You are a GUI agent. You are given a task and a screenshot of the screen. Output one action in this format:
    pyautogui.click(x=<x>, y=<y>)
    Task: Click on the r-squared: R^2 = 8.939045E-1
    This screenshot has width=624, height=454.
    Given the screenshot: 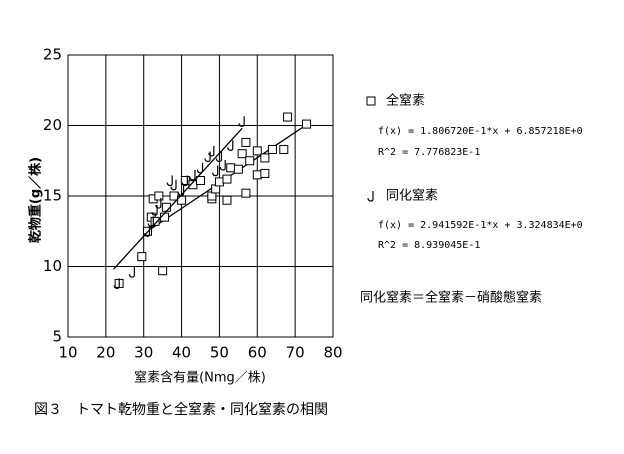 What is the action you would take?
    pyautogui.click(x=429, y=245)
    